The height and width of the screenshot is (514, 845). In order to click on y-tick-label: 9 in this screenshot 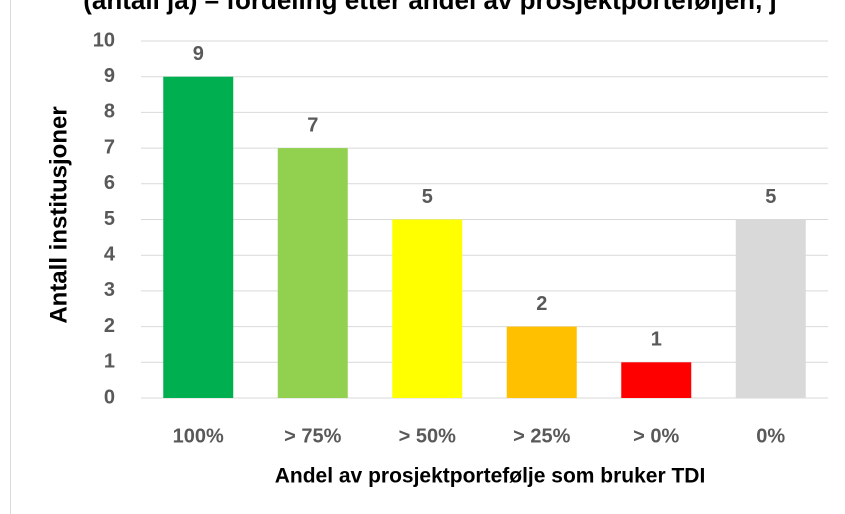, I will do `click(109, 76)`.